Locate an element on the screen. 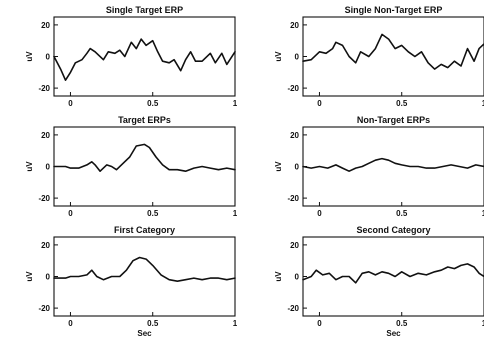  erp-panel-3: Target ERPs 20 0 -20 0 0.5 1 uV is located at coordinates (131, 166).